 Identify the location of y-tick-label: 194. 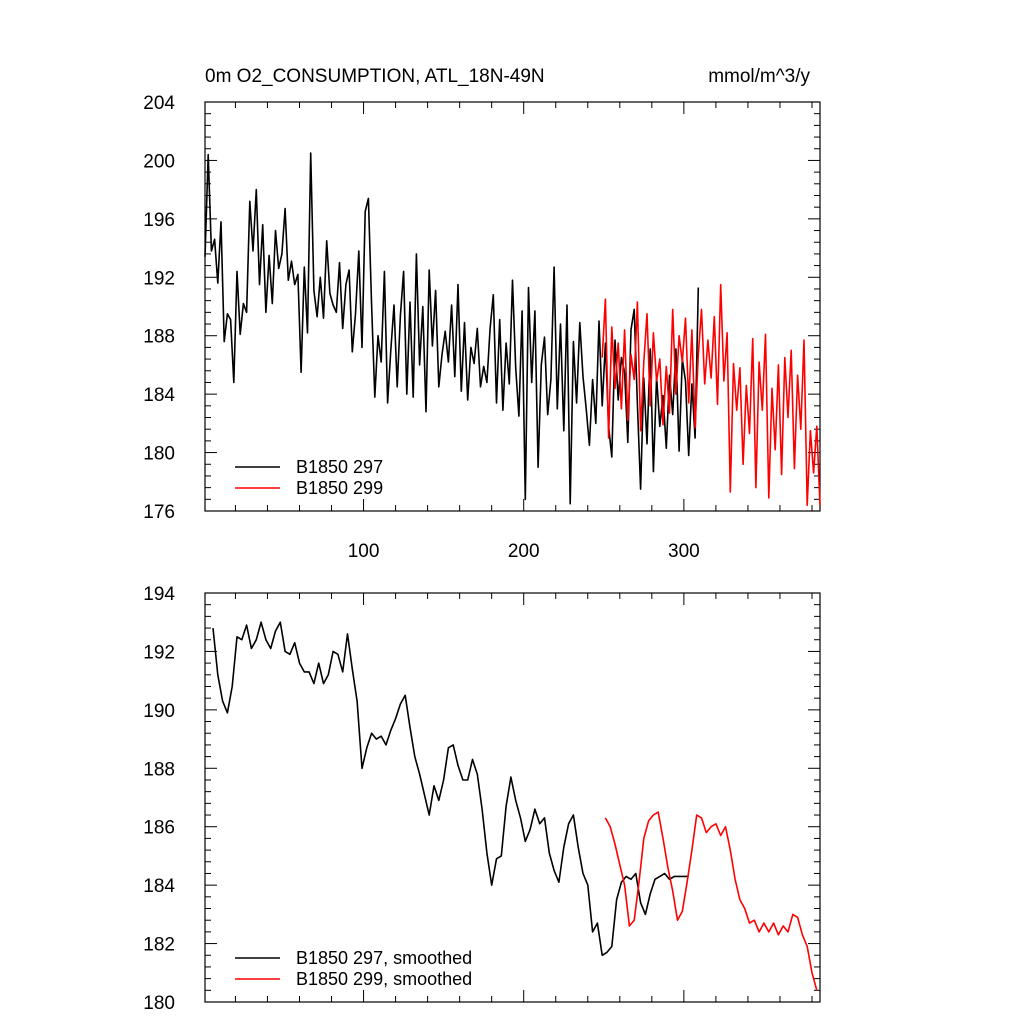
(159, 594).